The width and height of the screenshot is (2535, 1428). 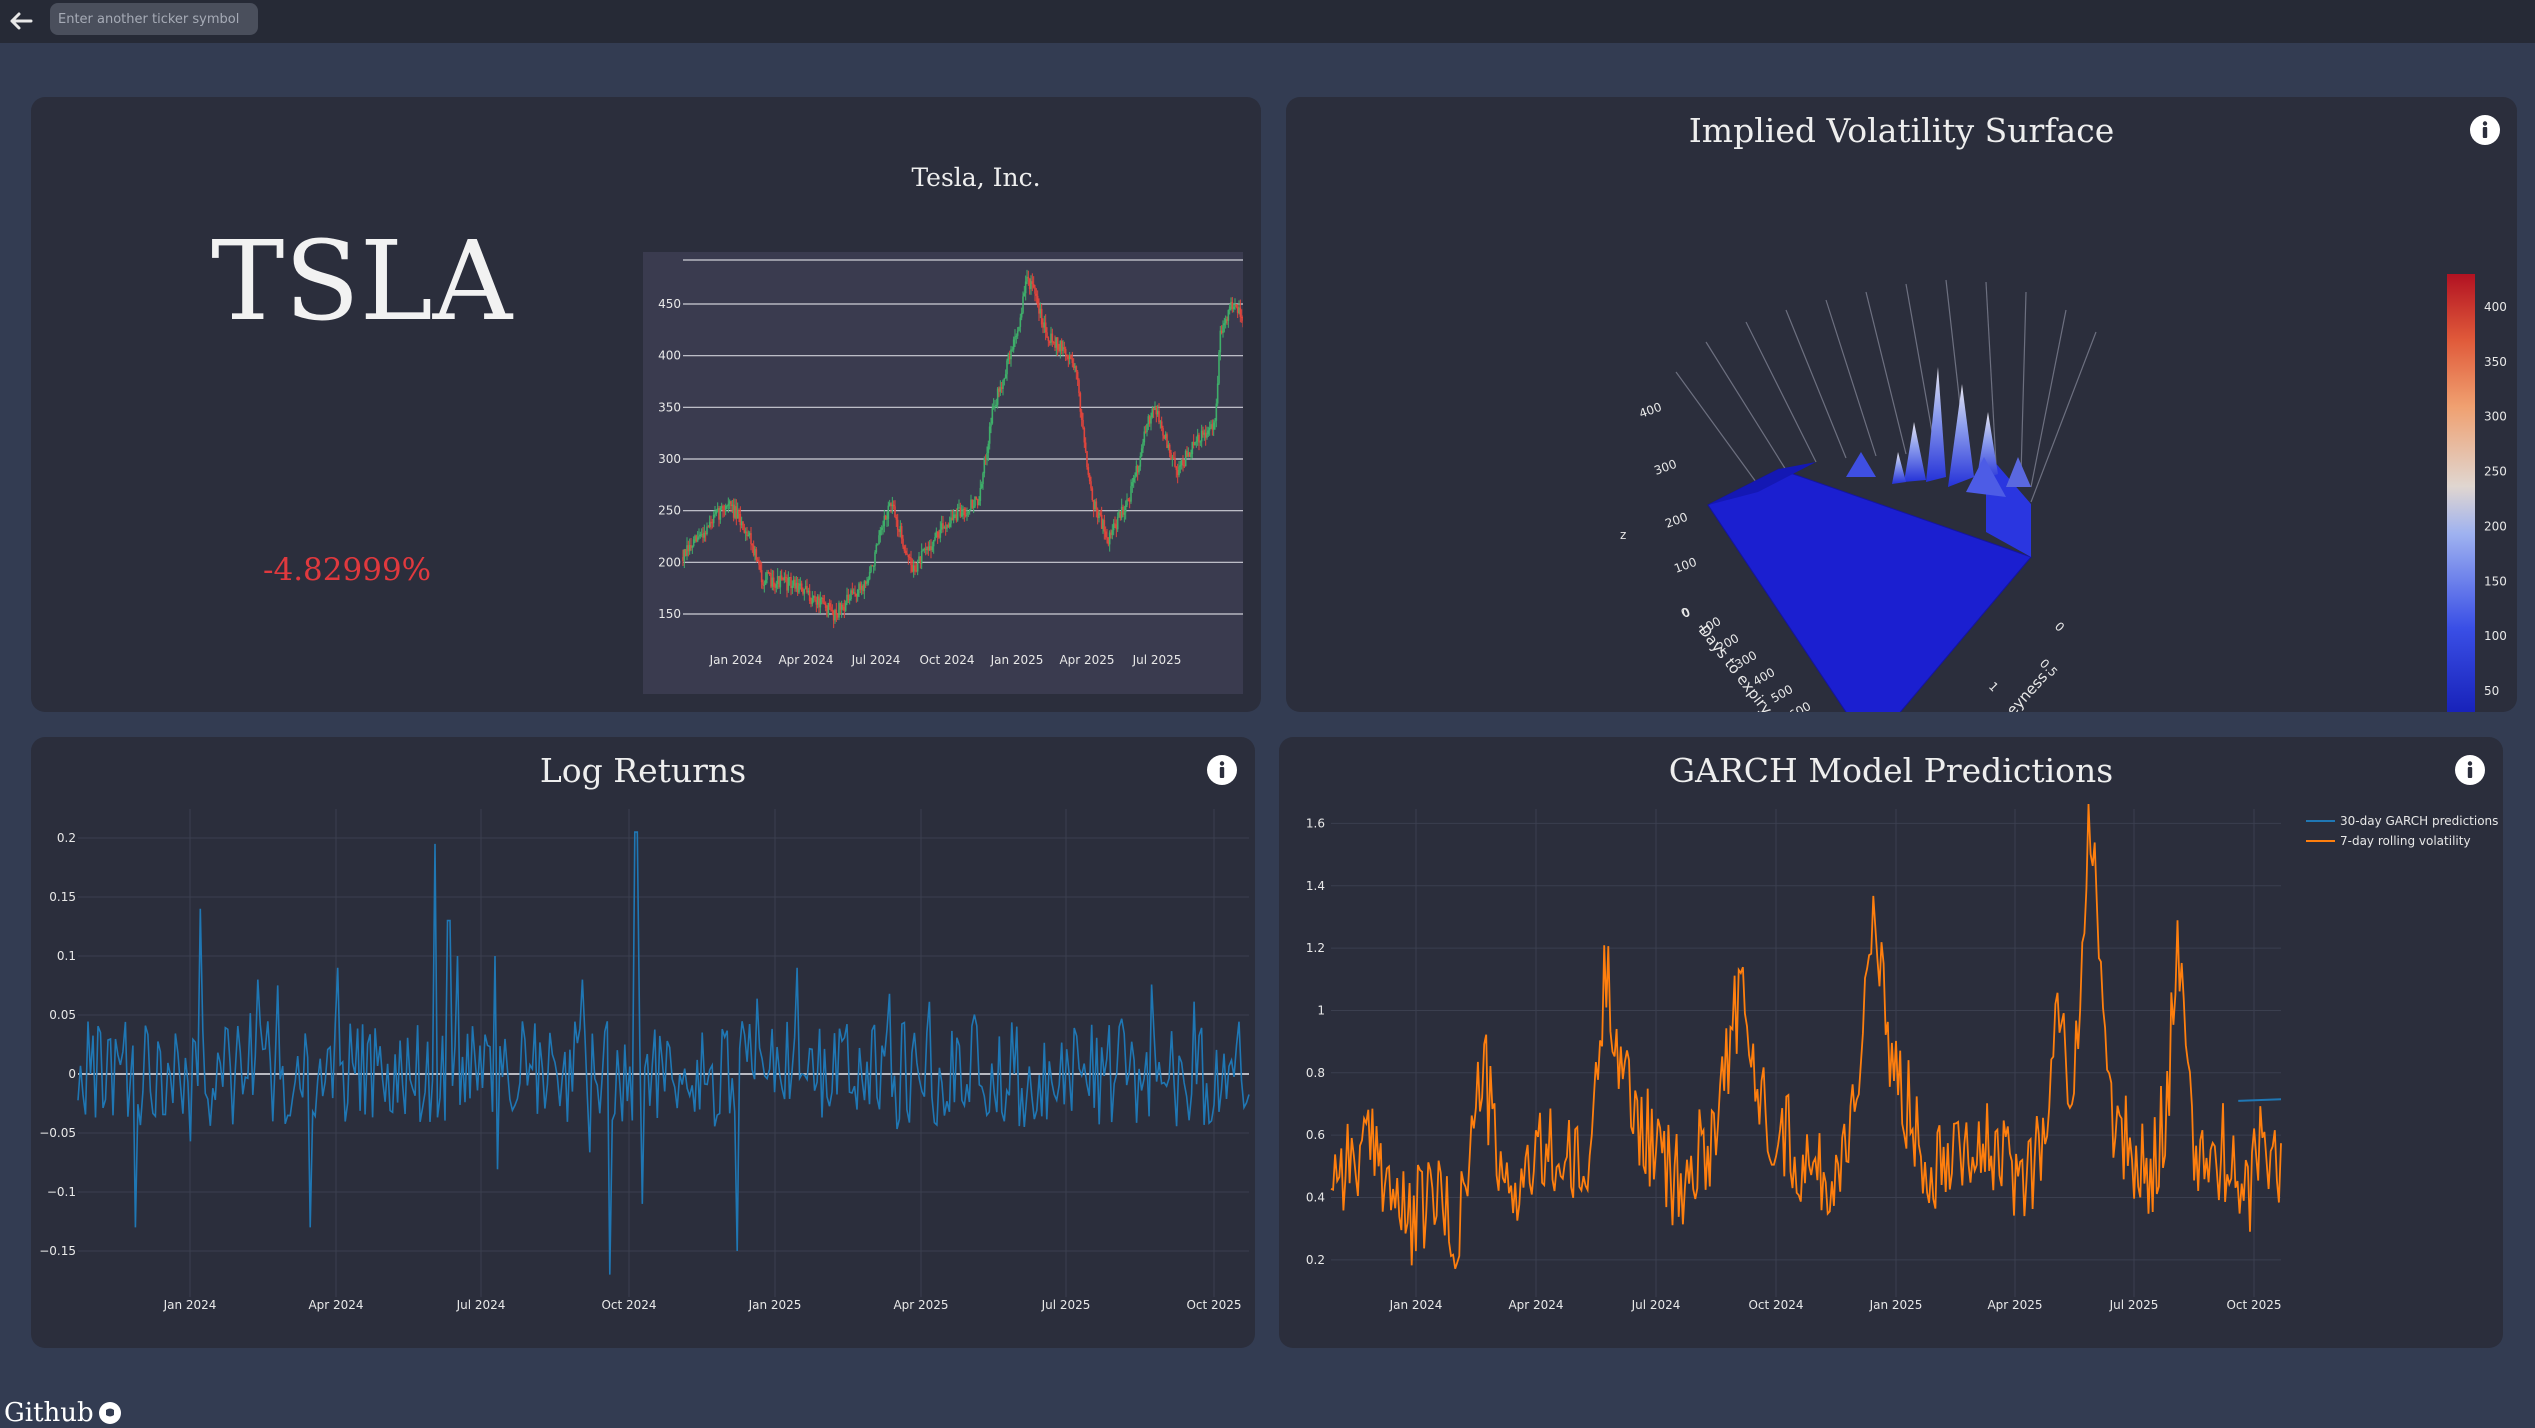 What do you see at coordinates (63, 1413) in the screenshot?
I see `github-link: Github` at bounding box center [63, 1413].